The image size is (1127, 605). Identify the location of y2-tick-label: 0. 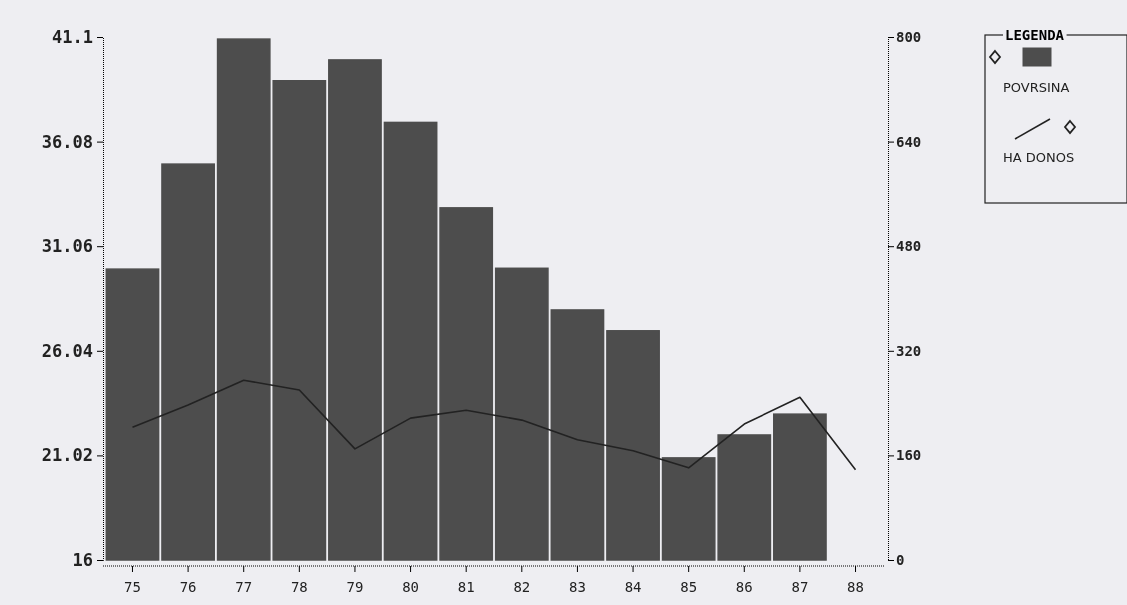
(900, 559).